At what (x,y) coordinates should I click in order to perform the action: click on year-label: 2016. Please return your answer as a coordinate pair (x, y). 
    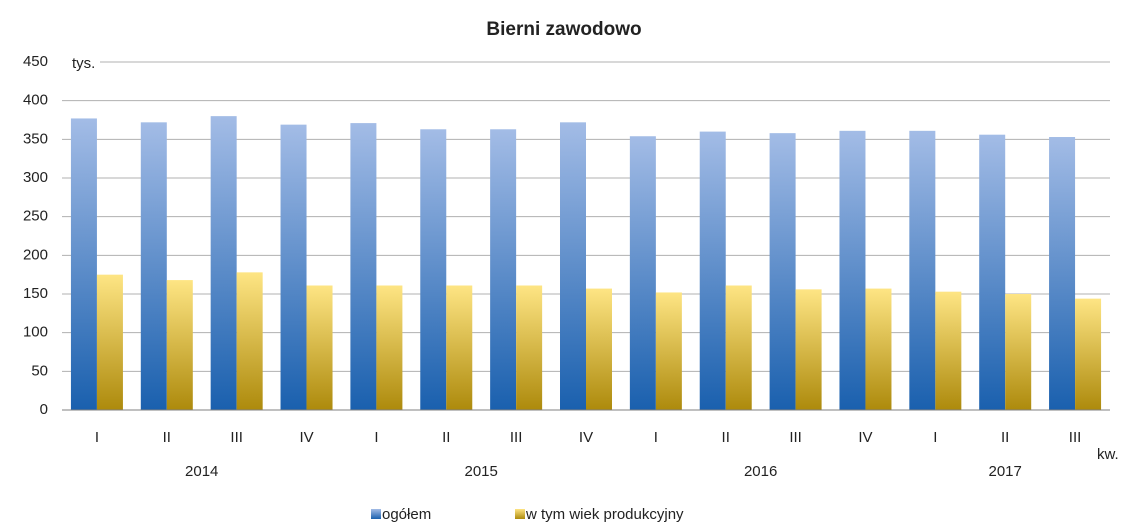
    Looking at the image, I should click on (760, 471).